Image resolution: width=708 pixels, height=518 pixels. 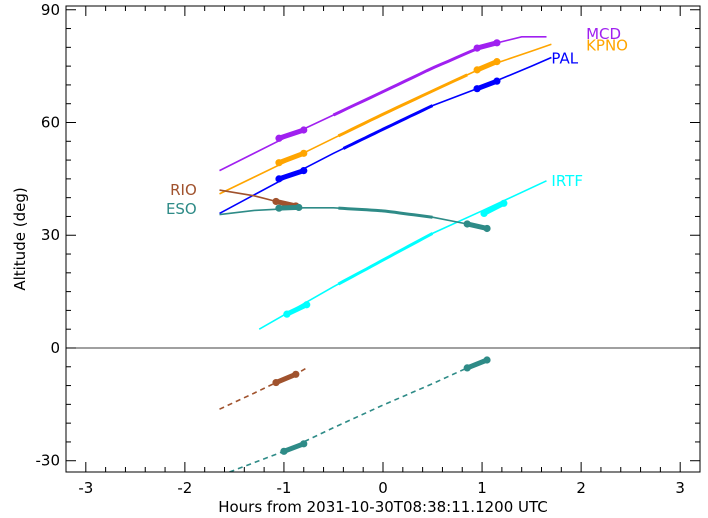 What do you see at coordinates (607, 45) in the screenshot?
I see `series-label-kpno: KPNO` at bounding box center [607, 45].